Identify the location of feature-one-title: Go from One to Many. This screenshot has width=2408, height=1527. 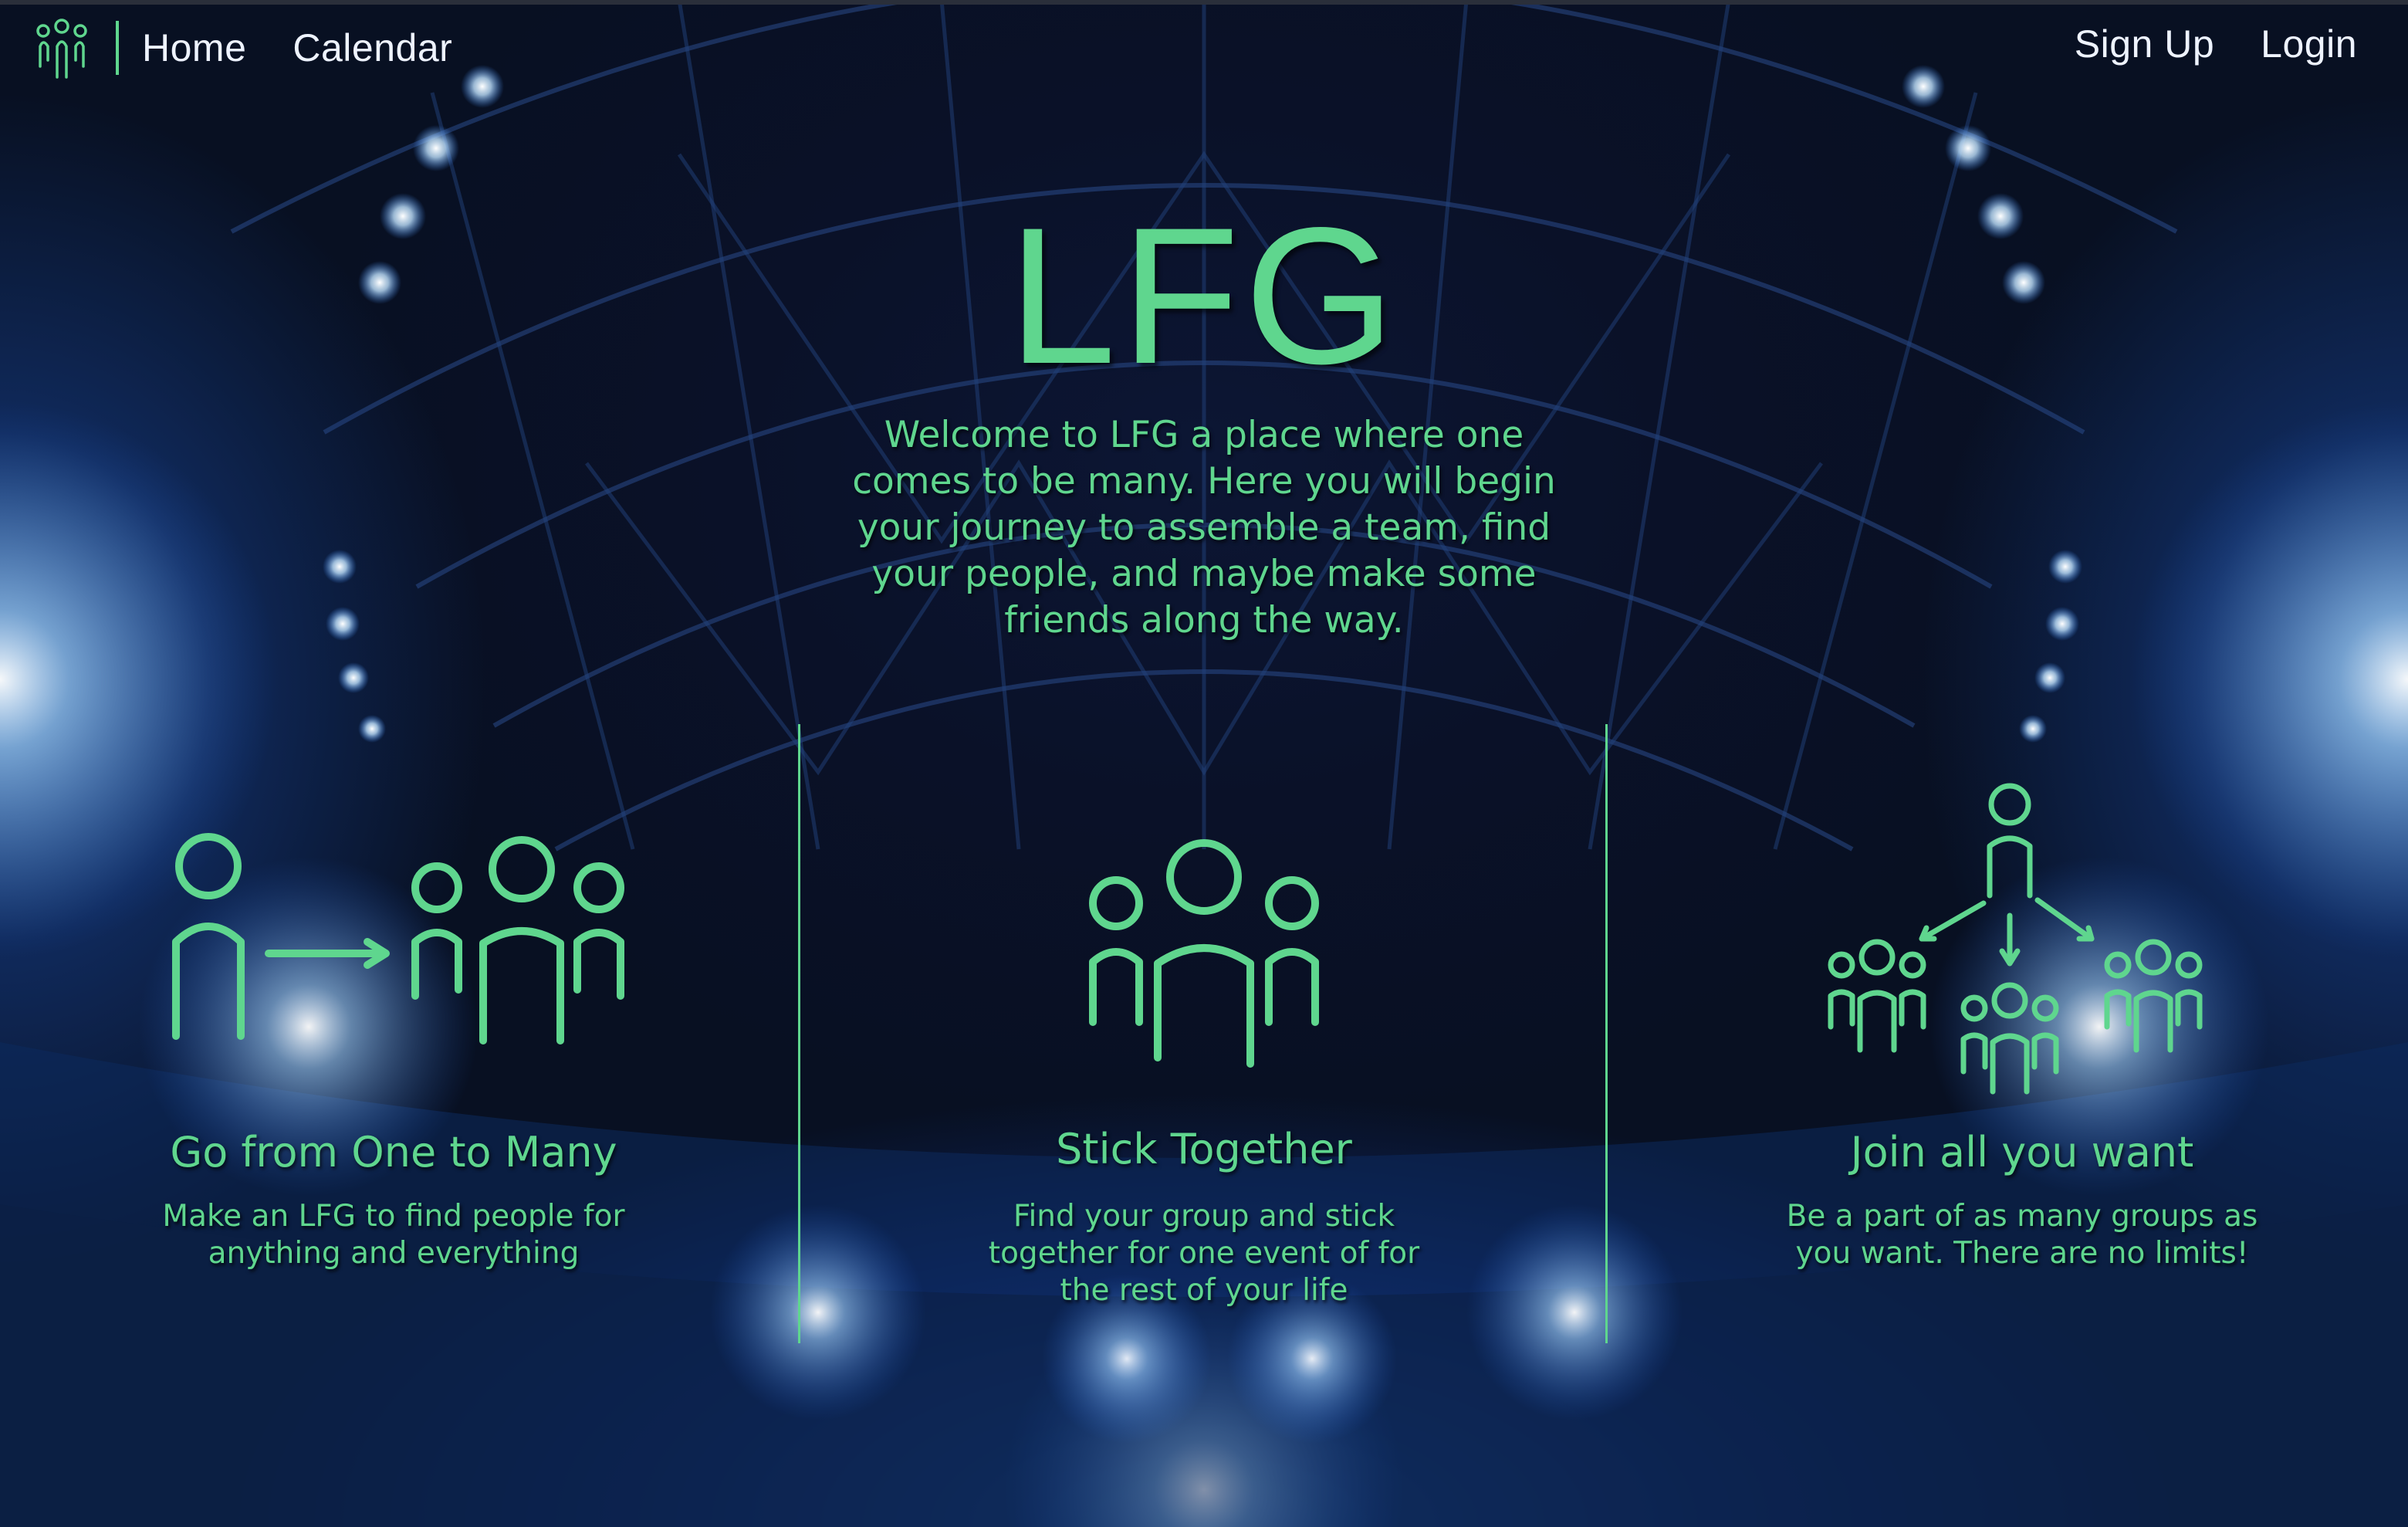
(394, 1152).